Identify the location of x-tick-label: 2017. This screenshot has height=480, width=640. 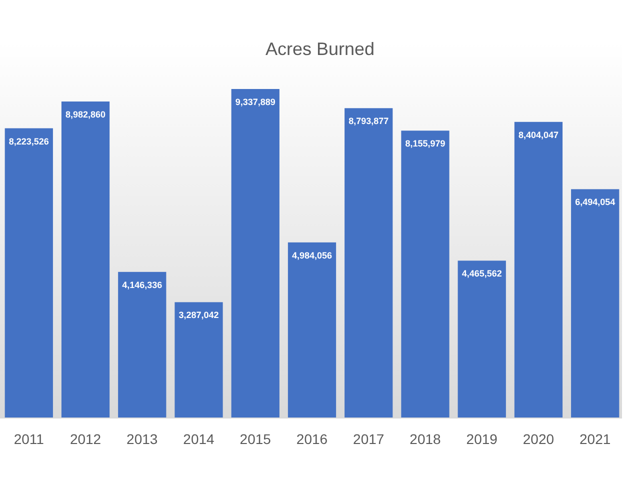
(368, 439).